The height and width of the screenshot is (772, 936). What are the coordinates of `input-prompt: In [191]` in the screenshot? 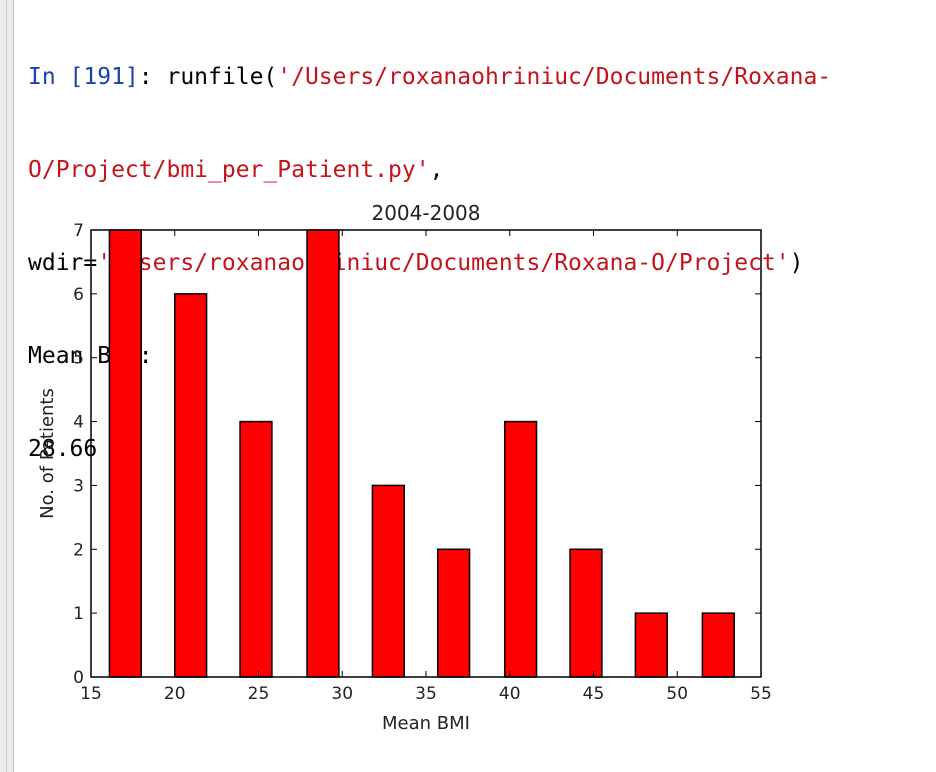 It's located at (83, 77).